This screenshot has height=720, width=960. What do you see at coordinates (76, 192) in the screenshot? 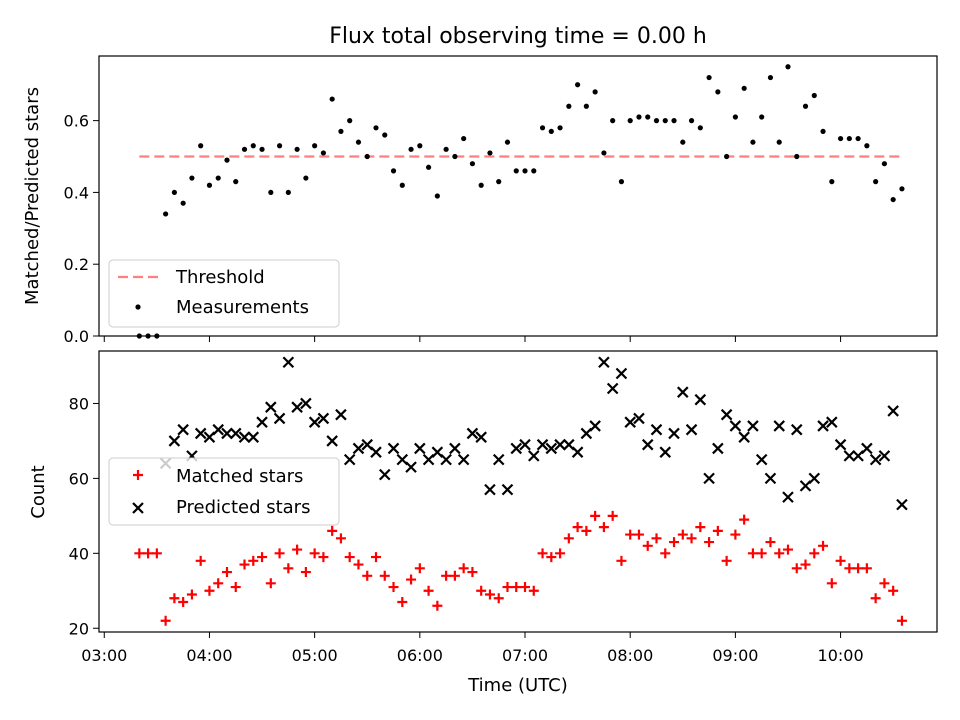
I see `ratio-y-tick-label: 0.4` at bounding box center [76, 192].